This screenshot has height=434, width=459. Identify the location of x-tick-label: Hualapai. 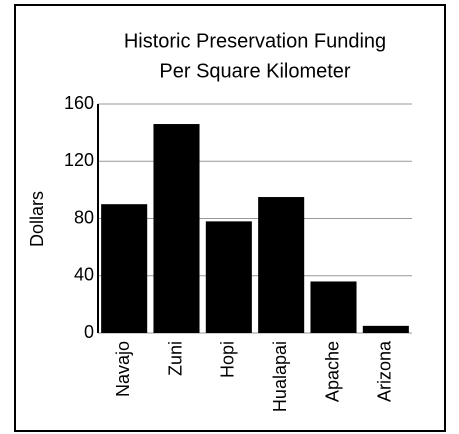
(280, 376).